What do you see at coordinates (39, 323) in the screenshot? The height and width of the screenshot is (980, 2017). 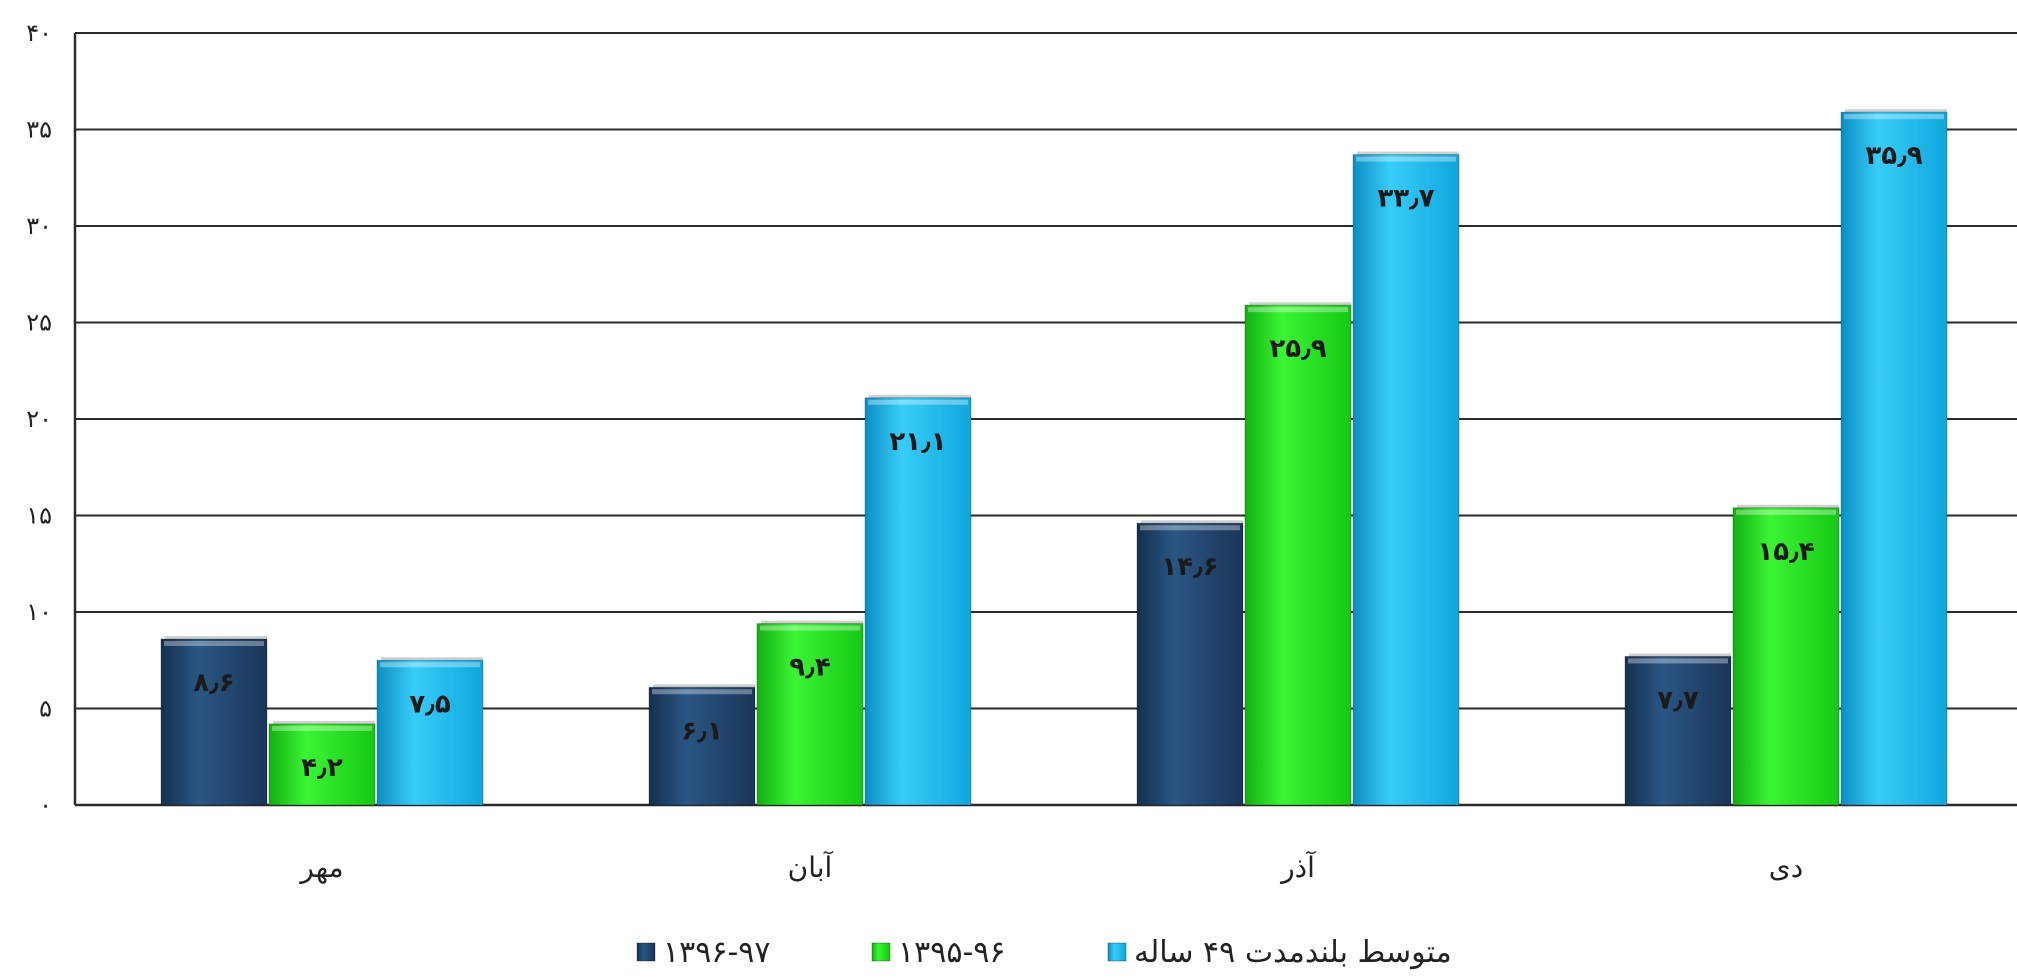 I see `y-tick-label: ۲۵` at bounding box center [39, 323].